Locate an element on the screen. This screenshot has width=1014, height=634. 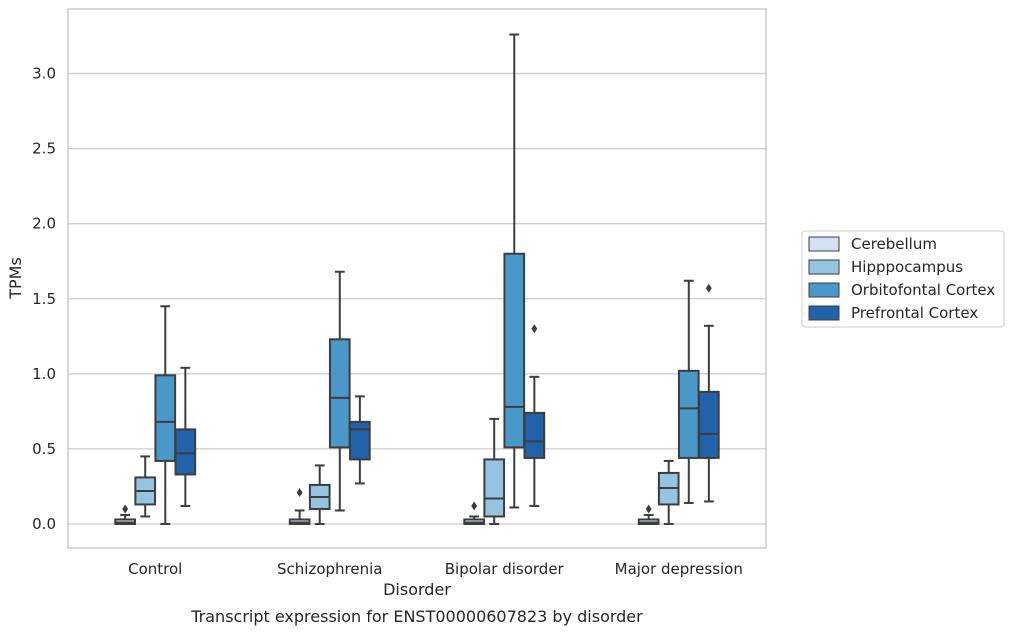
x-tick-label: Control is located at coordinates (155, 569).